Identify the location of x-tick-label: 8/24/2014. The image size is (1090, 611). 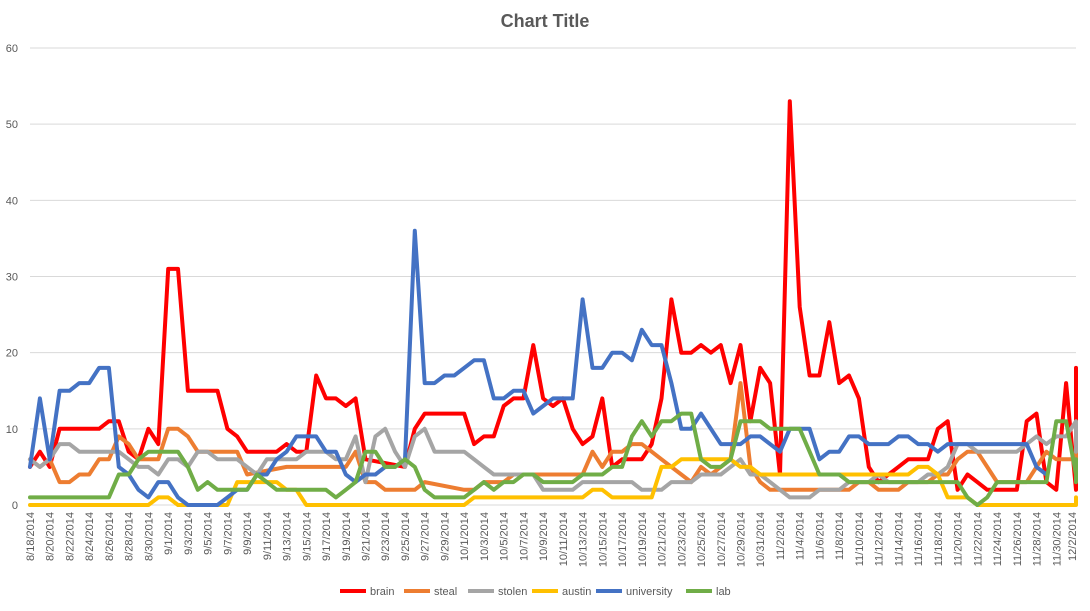
(90, 536).